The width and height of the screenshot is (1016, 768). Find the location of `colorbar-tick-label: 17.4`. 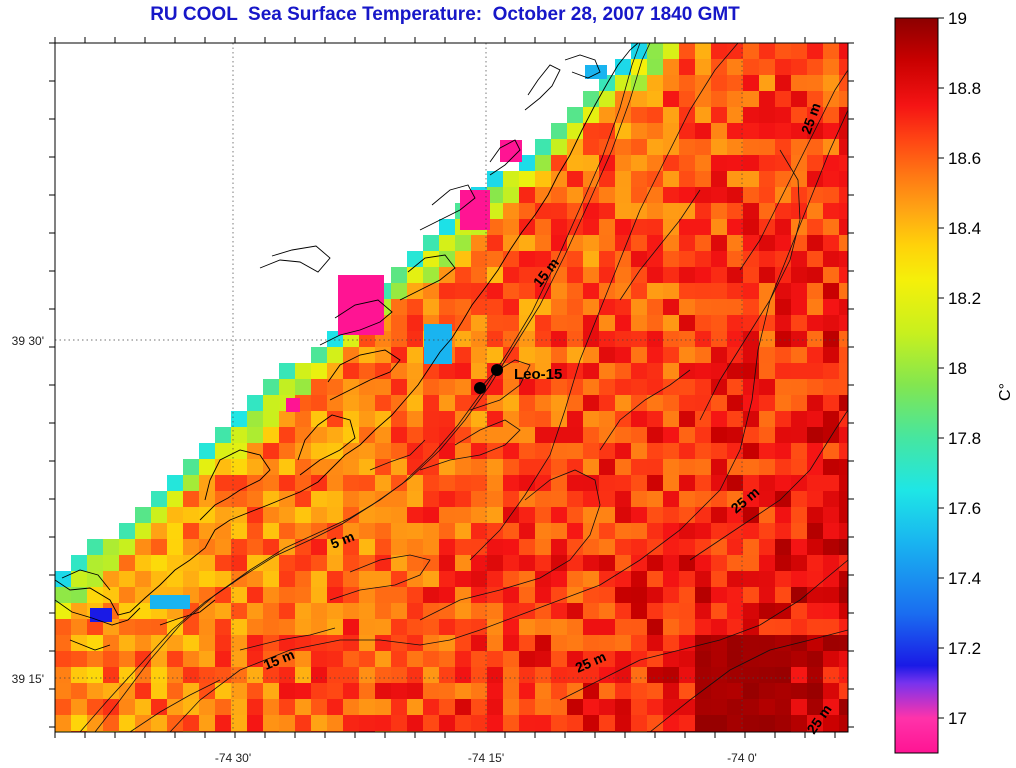

colorbar-tick-label: 17.4 is located at coordinates (964, 578).